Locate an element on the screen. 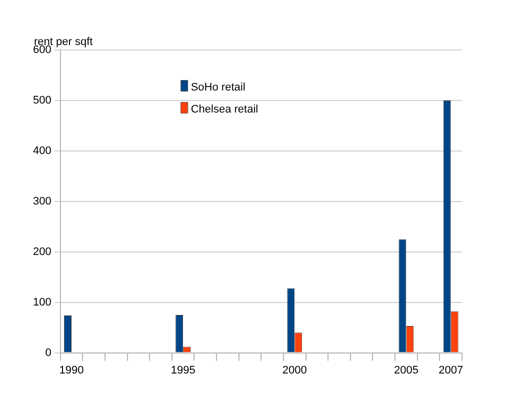 This screenshot has height=398, width=517. legend-label: SoHo retail is located at coordinates (218, 87).